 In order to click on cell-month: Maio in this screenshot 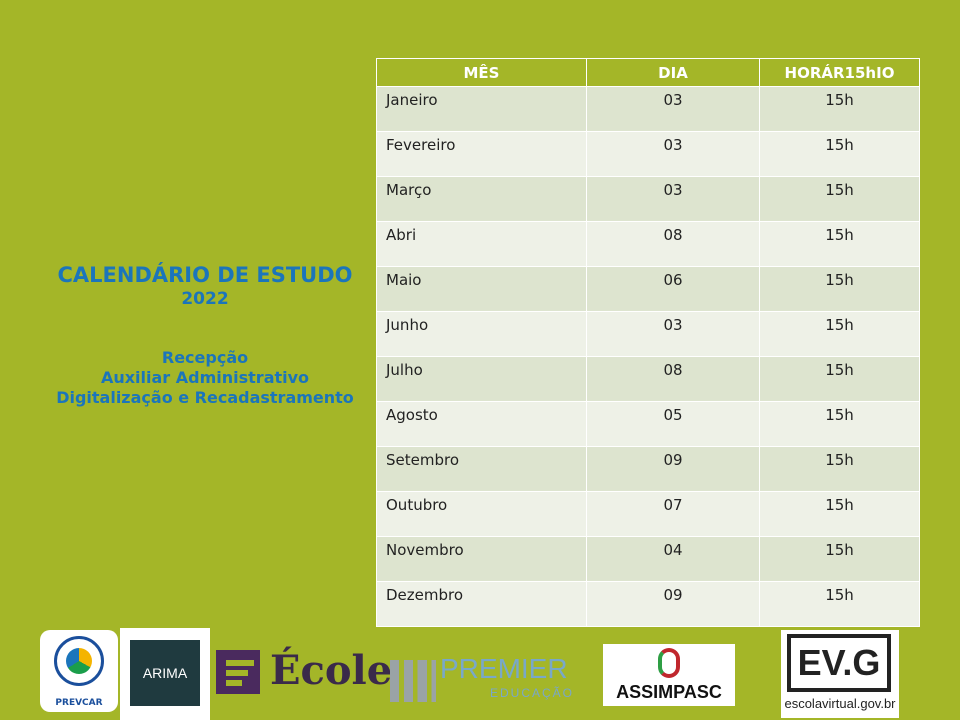, I will do `click(481, 289)`.